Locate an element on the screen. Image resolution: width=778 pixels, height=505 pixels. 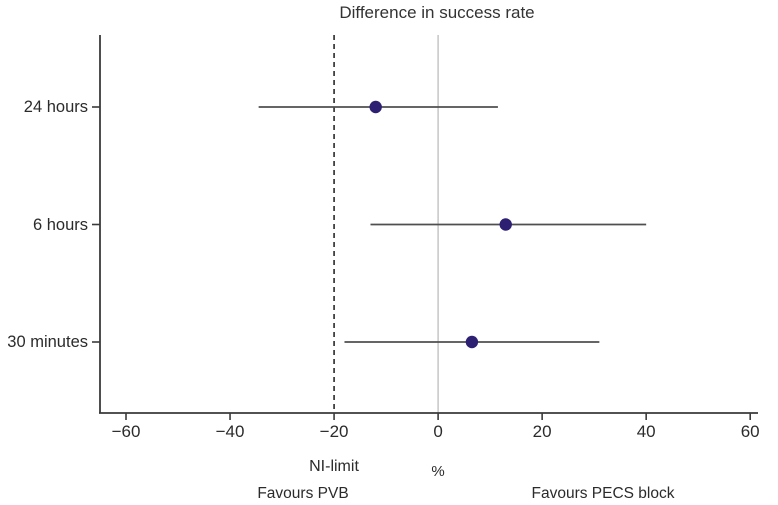
chart-title: Difference in success rate is located at coordinates (437, 12).